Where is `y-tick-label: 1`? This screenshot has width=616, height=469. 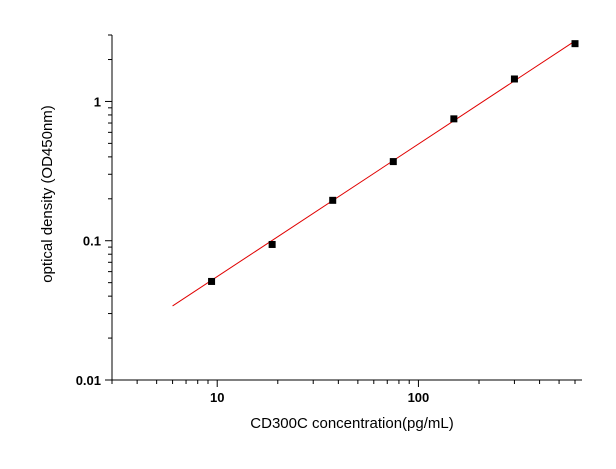
y-tick-label: 1 is located at coordinates (97, 101).